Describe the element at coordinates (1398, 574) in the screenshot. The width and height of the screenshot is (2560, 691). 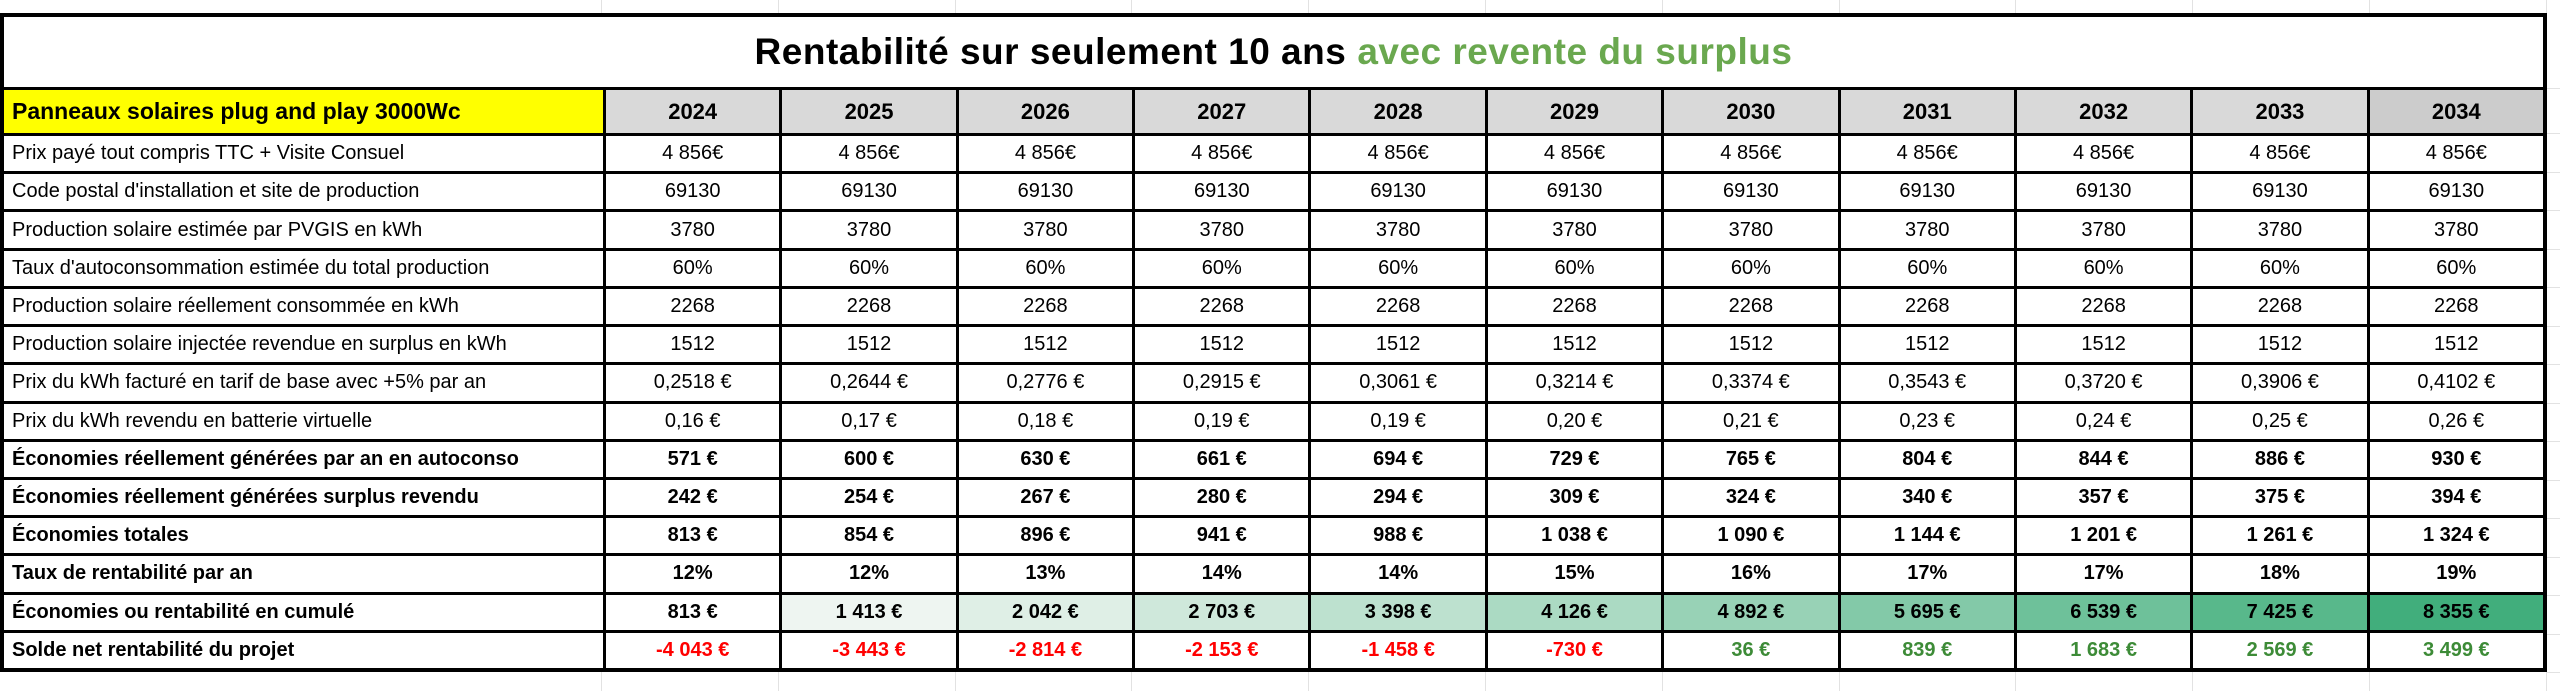
I see `table-cell: 14%` at that location.